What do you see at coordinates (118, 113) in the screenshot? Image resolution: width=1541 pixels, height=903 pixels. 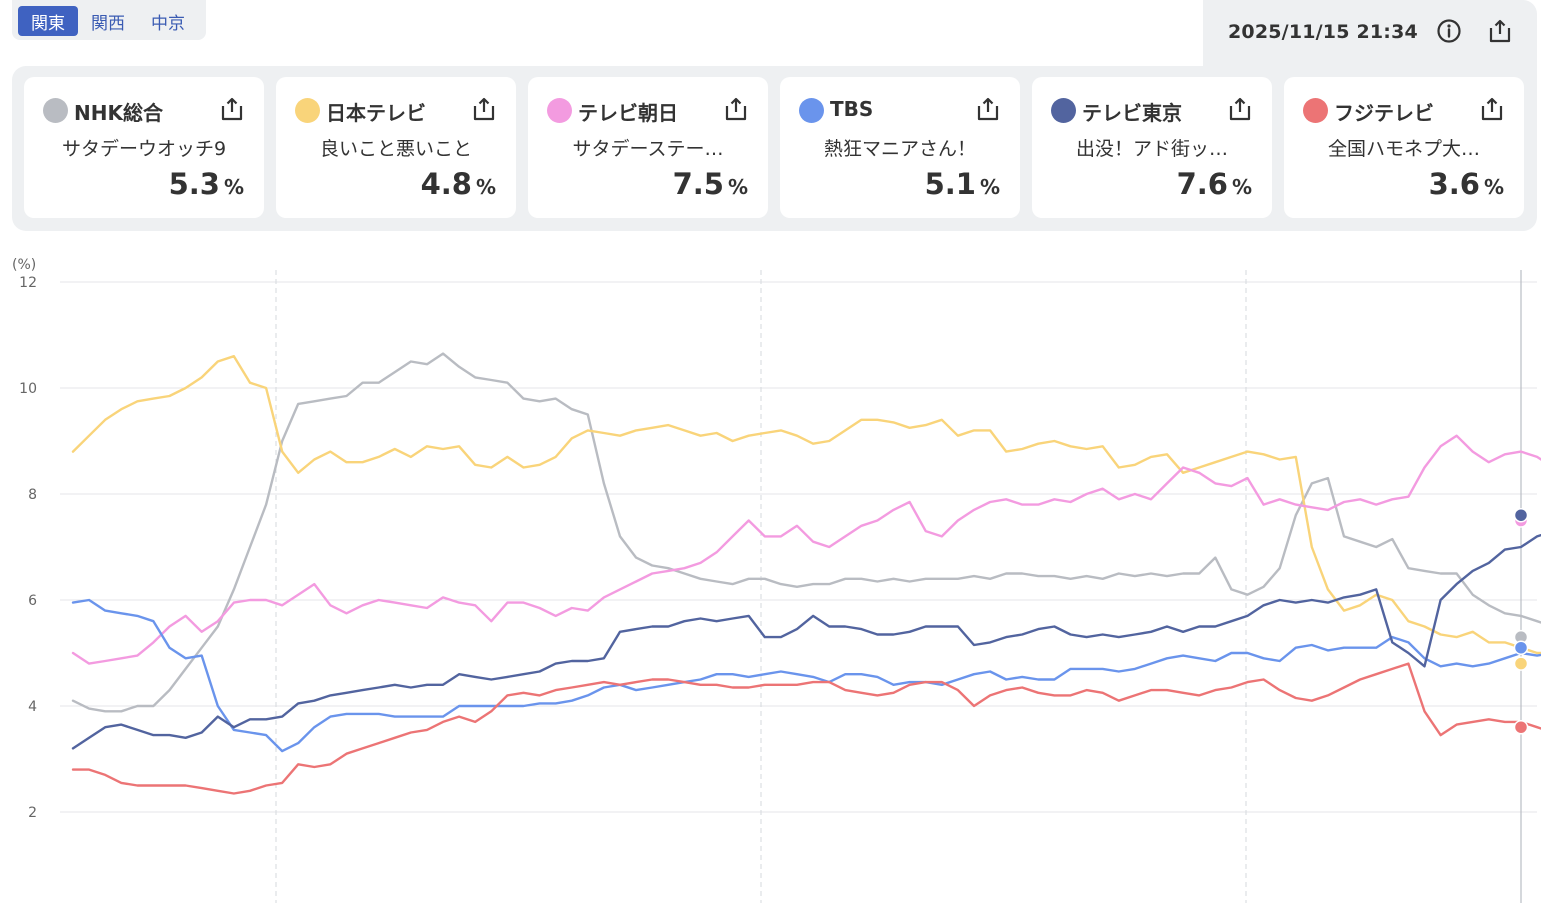 I see `channel-name: NHK総合` at bounding box center [118, 113].